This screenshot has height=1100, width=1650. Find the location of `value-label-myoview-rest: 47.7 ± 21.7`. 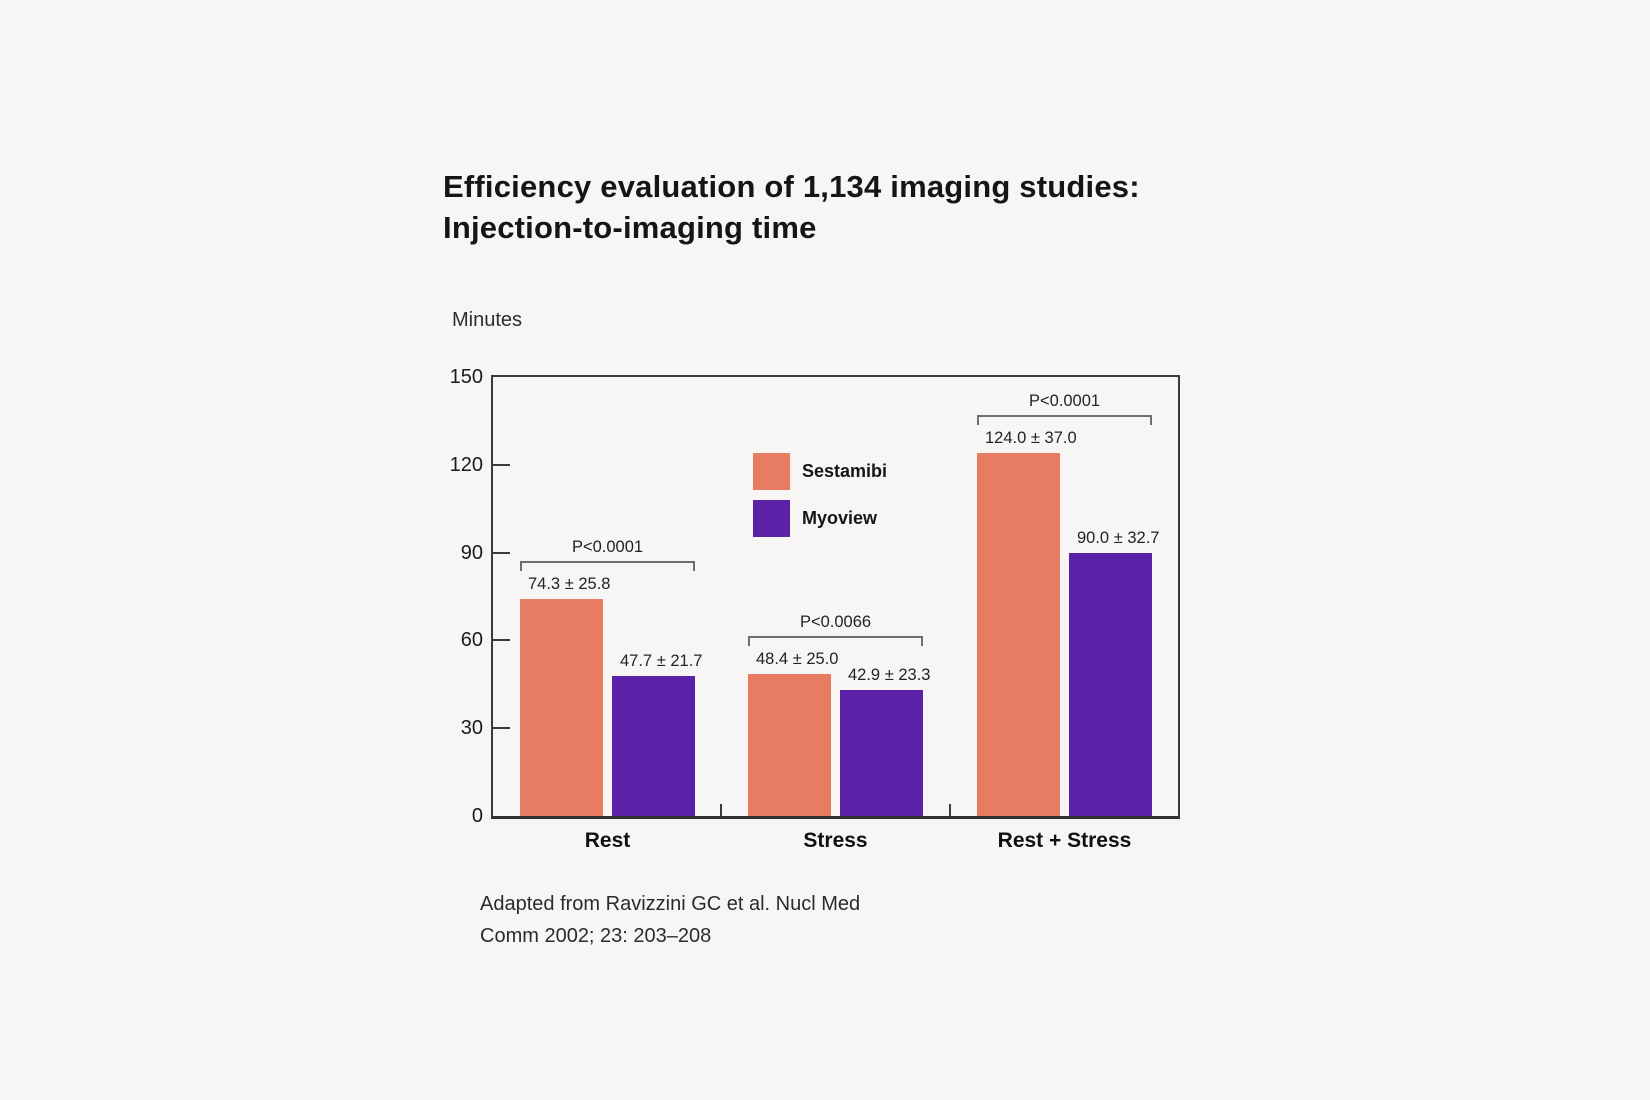

value-label-myoview-rest: 47.7 ± 21.7 is located at coordinates (661, 661).